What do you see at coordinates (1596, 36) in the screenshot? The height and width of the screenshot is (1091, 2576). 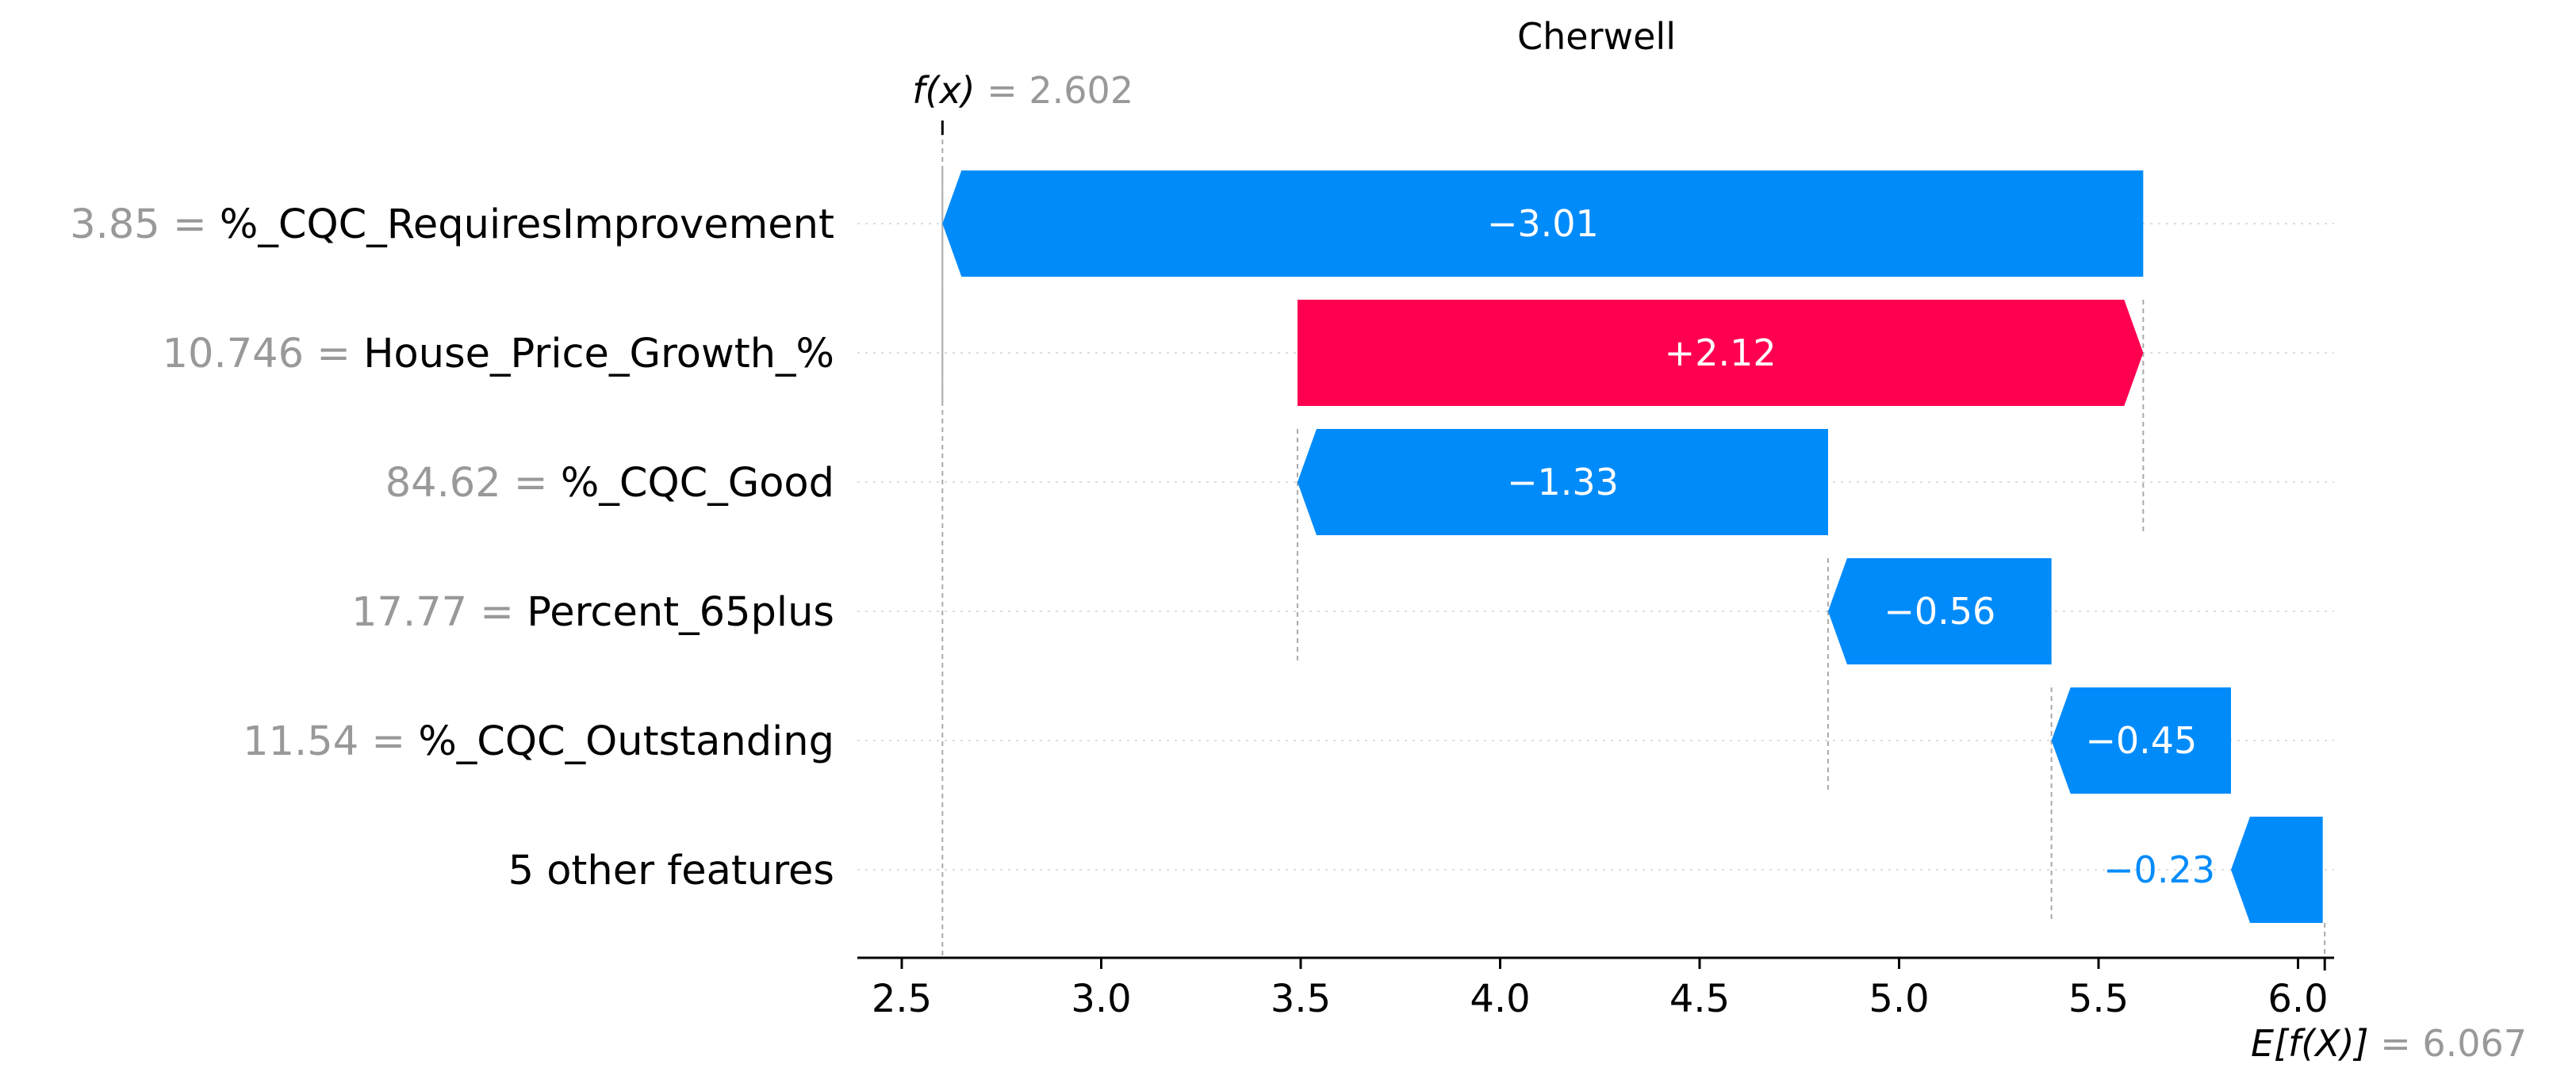 I see `chart-title: Cherwell` at bounding box center [1596, 36].